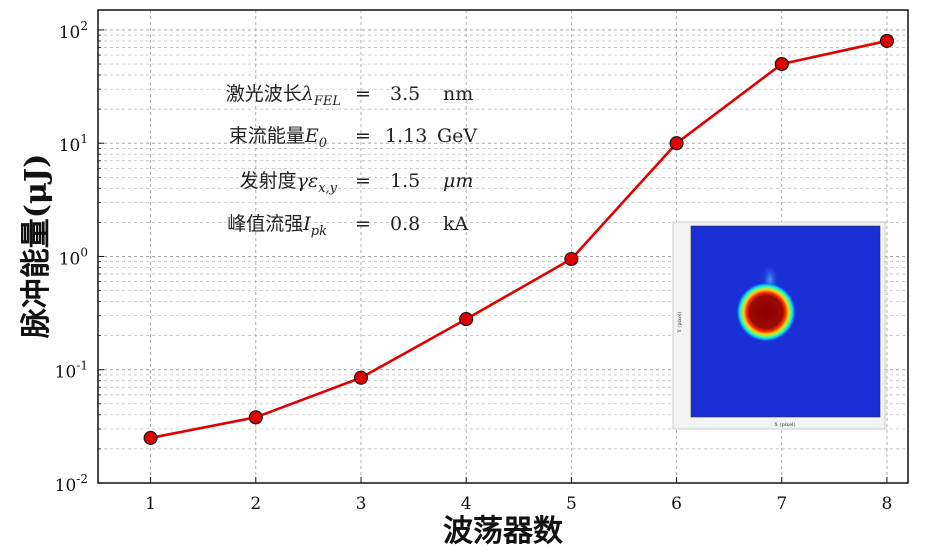  I want to click on x-tick-label: 6, so click(676, 504).